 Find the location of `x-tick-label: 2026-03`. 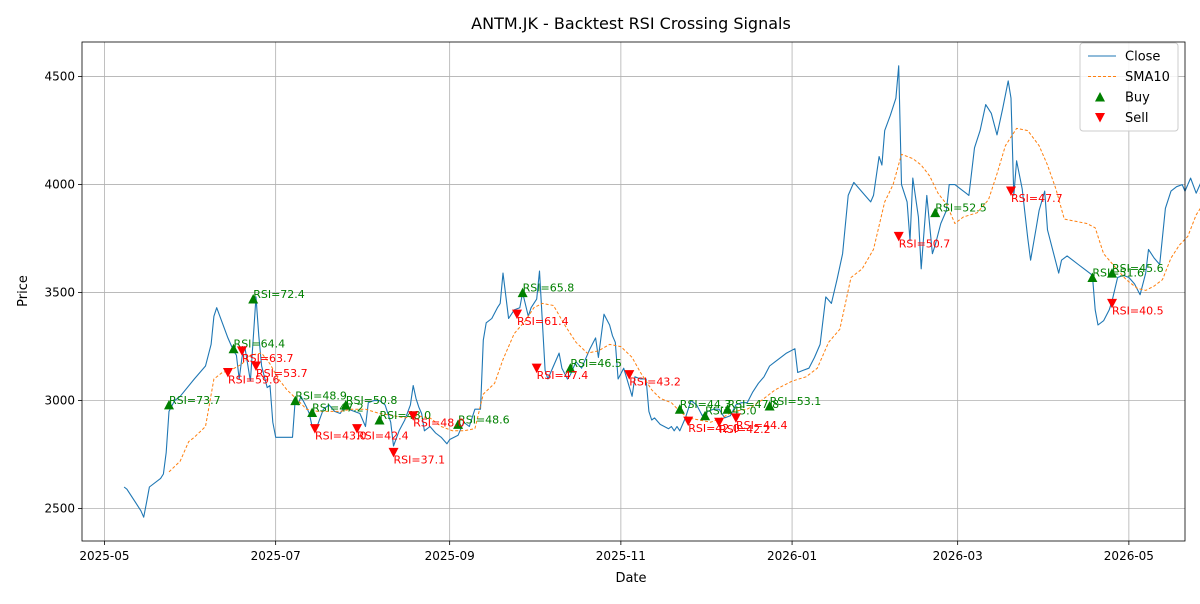

x-tick-label: 2026-03 is located at coordinates (958, 556).